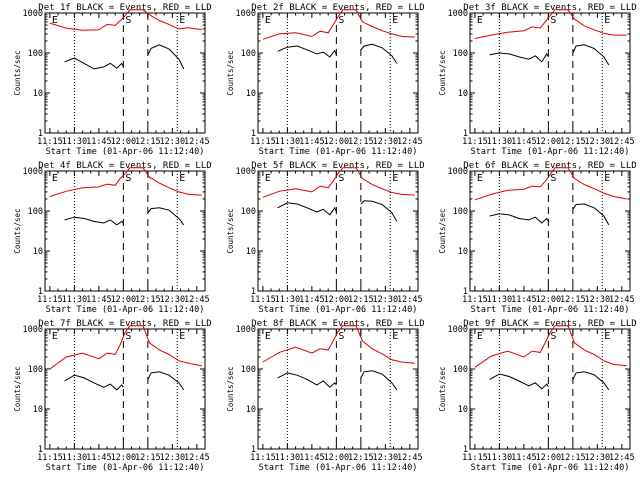  Describe the element at coordinates (124, 8) in the screenshot. I see `panel-title: Det 1f BLACK = Events, RED = LLD` at that location.